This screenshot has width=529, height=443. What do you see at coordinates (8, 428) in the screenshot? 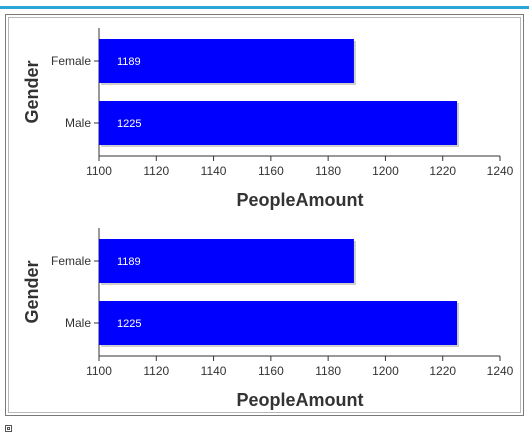
I see `resize-handle-icon` at bounding box center [8, 428].